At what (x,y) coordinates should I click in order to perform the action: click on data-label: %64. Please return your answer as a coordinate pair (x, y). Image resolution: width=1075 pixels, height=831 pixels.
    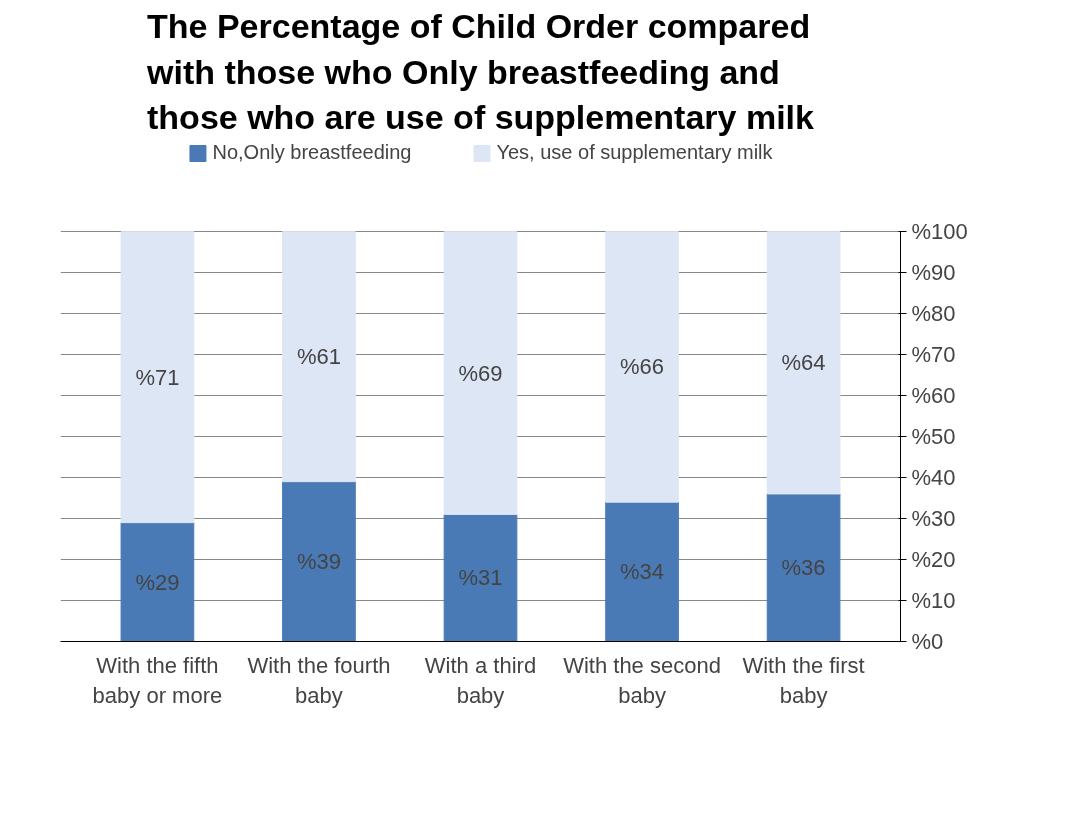
    Looking at the image, I should click on (803, 363).